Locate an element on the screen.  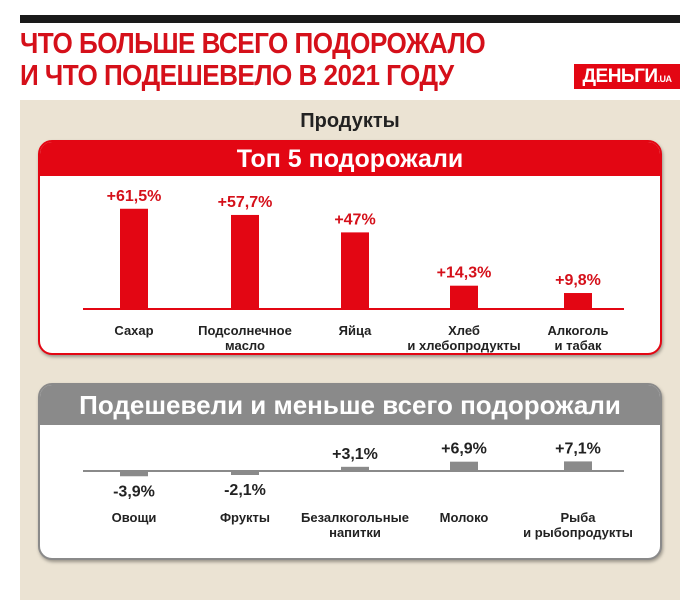
page-title-line2: И ЧТО ПОДЕШЕВЕЛО В 2021 ГОДУ is located at coordinates (237, 76).